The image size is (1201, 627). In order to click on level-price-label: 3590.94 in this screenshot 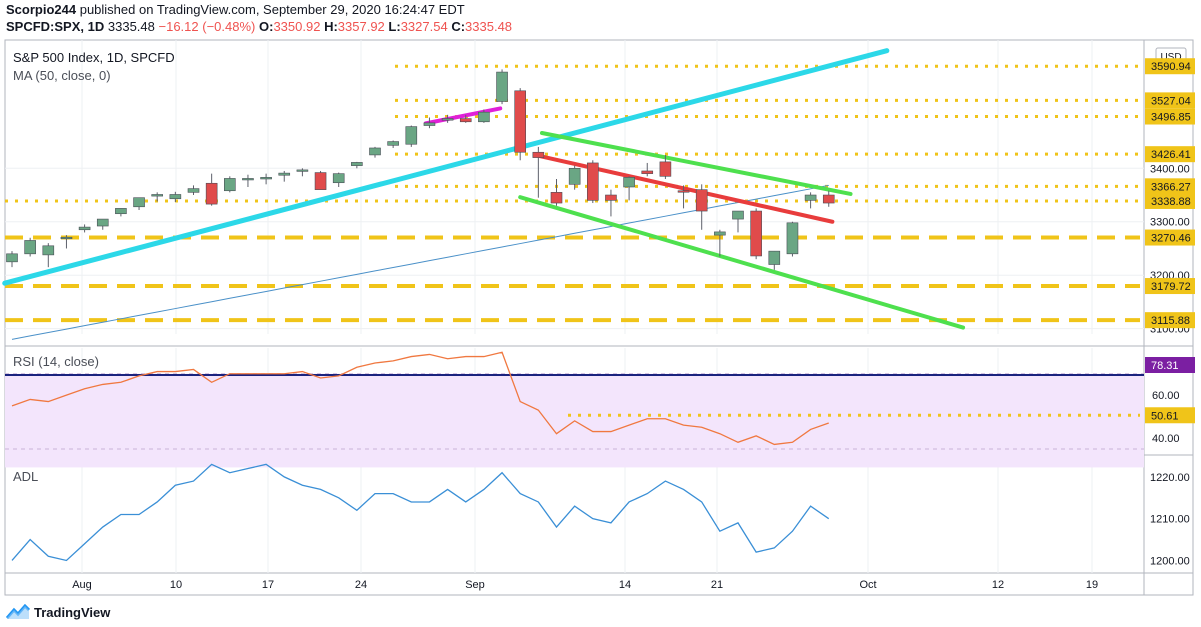, I will do `click(1171, 67)`.